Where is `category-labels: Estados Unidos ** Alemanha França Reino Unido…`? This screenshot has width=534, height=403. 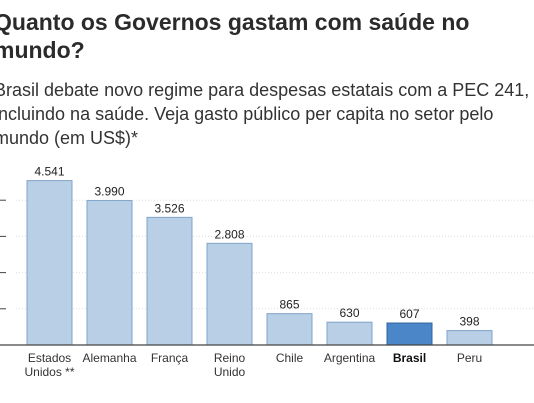 category-labels: Estados Unidos ** Alemanha França Reino Unido… is located at coordinates (253, 365).